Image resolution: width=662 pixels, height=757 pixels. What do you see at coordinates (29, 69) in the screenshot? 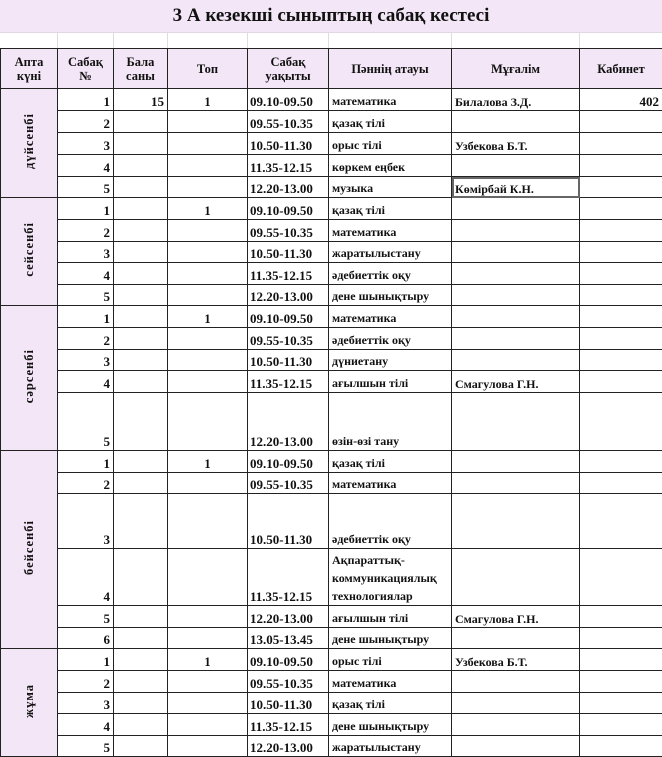
I see `header-day: Апта күні` at bounding box center [29, 69].